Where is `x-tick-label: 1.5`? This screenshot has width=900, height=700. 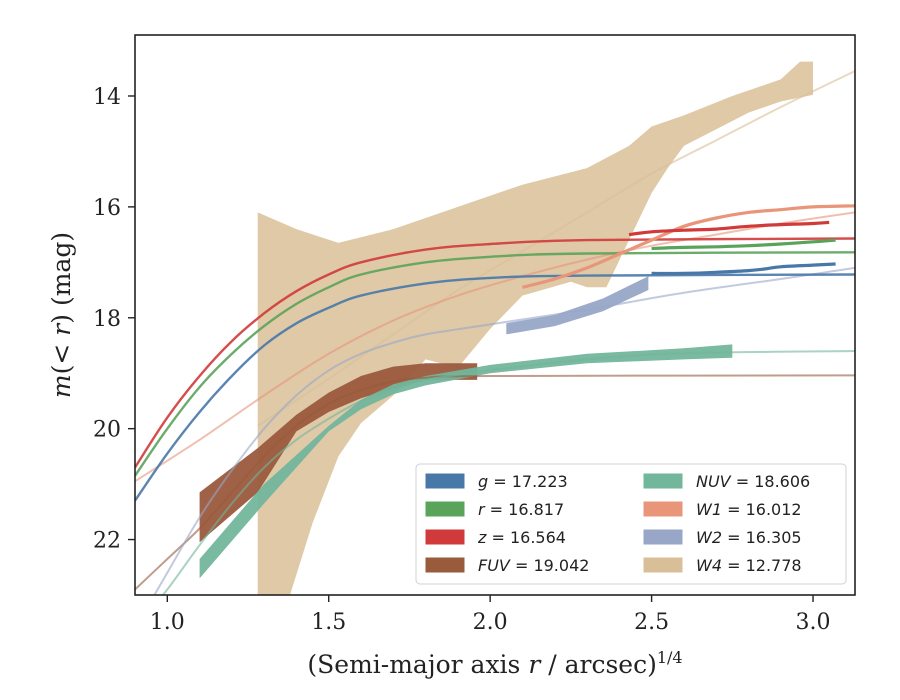
x-tick-label: 1.5 is located at coordinates (328, 622).